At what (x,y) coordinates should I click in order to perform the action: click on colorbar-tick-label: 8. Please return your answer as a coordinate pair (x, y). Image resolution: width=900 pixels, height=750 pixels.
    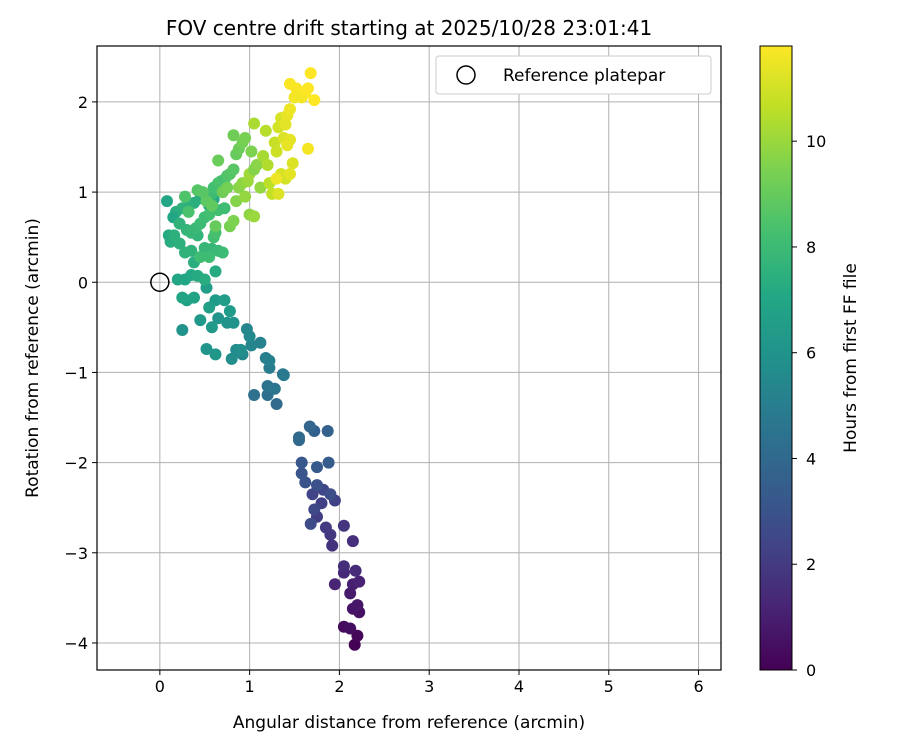
    Looking at the image, I should click on (811, 247).